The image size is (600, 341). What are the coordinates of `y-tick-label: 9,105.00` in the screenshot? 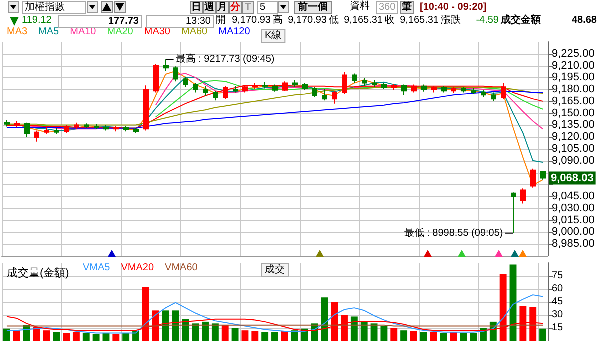 It's located at (573, 149).